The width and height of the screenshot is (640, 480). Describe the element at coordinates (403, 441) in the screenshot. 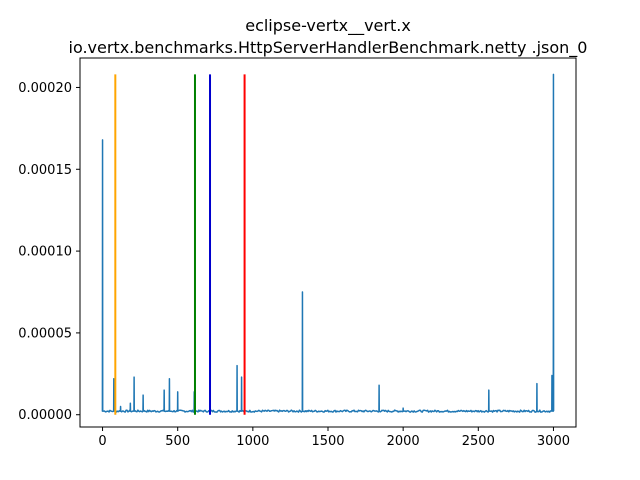

I see `x-tick-label: 2000` at that location.